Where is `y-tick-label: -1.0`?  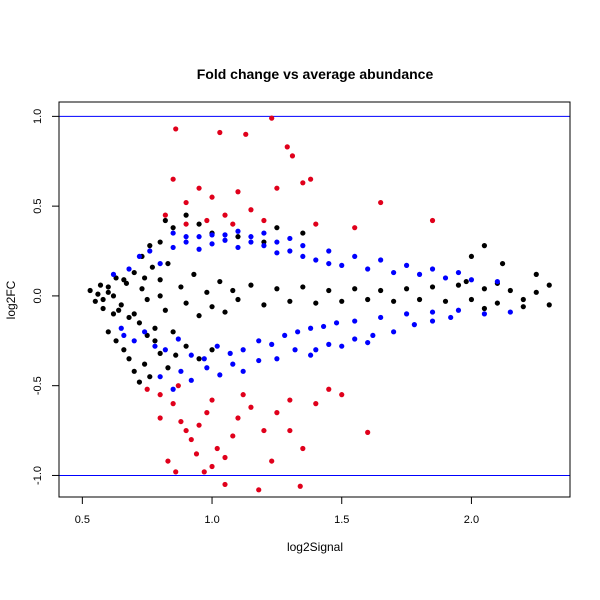
y-tick-label: -1.0 is located at coordinates (38, 475).